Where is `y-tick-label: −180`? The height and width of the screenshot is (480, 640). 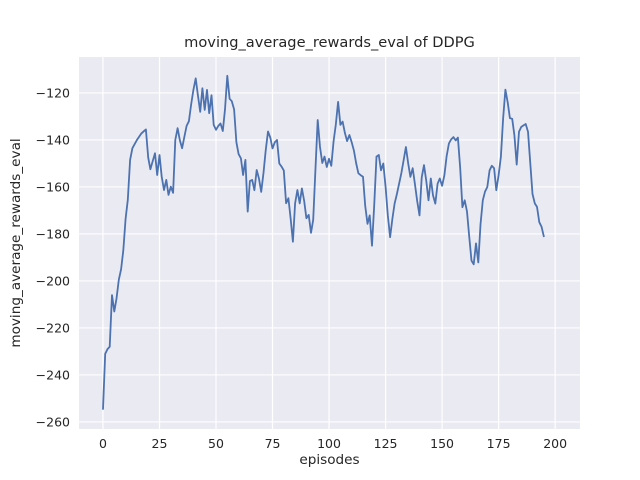 y-tick-label: −180 is located at coordinates (53, 233).